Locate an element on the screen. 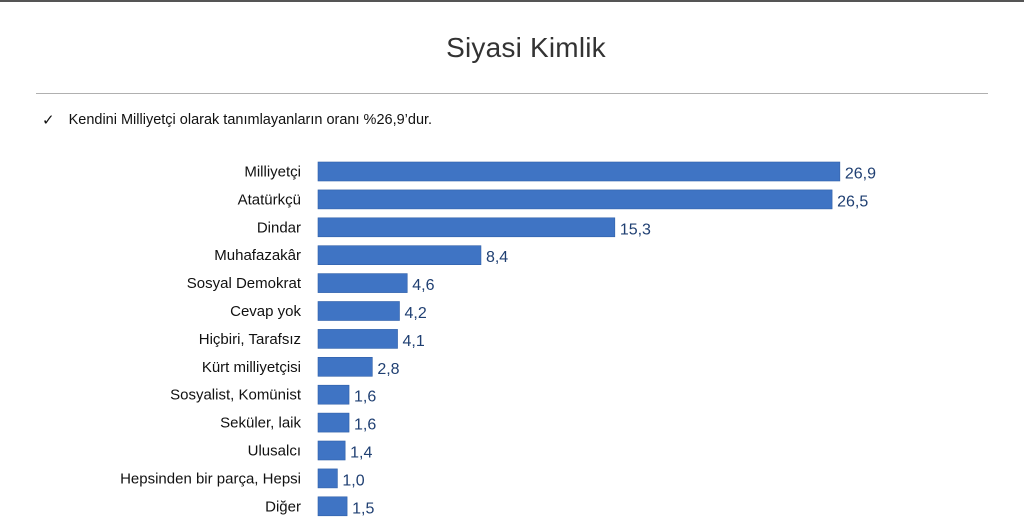  category-label: Sosyal Demokrat is located at coordinates (244, 283).